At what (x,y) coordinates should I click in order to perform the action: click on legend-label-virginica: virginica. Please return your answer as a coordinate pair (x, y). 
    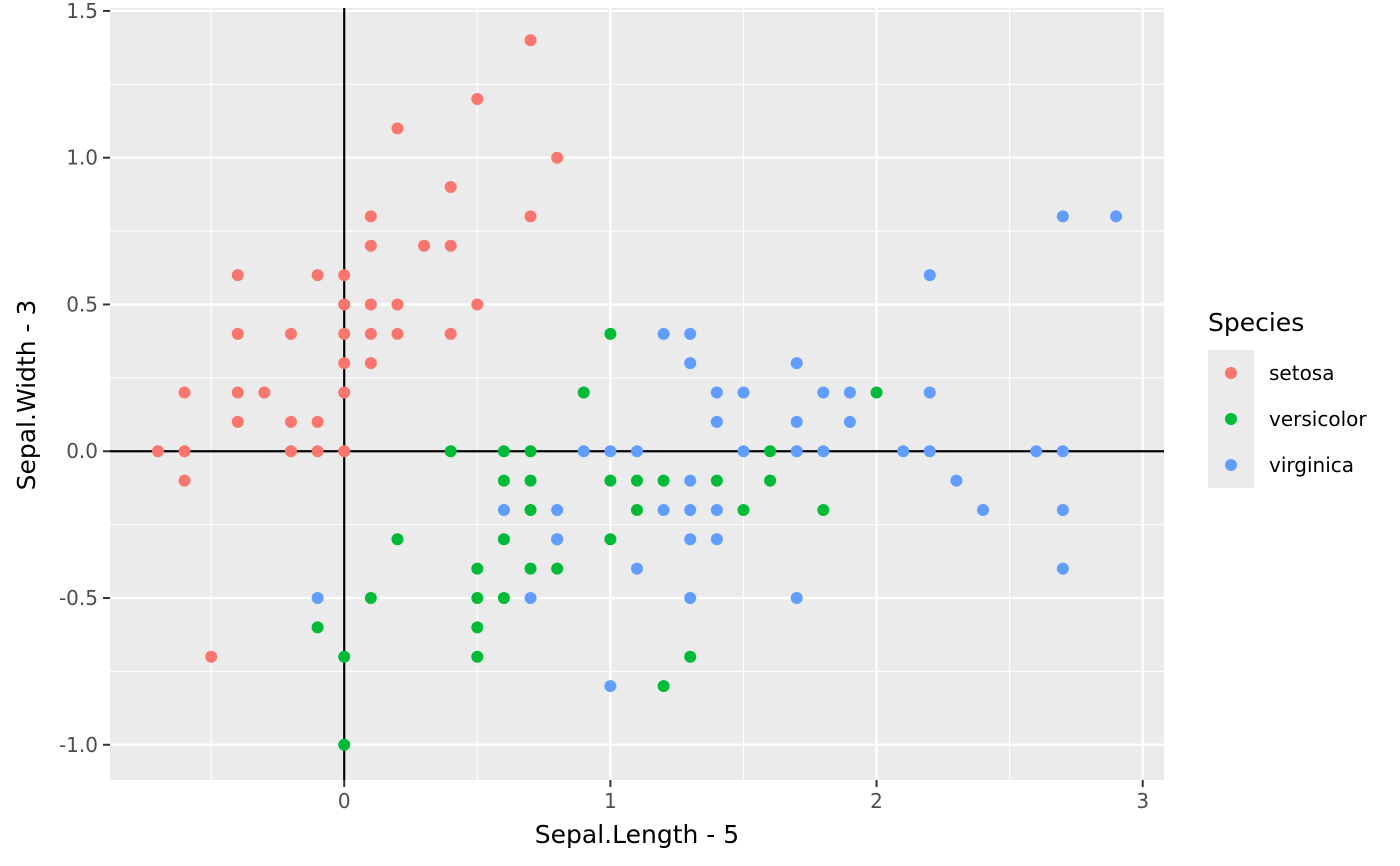
    Looking at the image, I should click on (1311, 465).